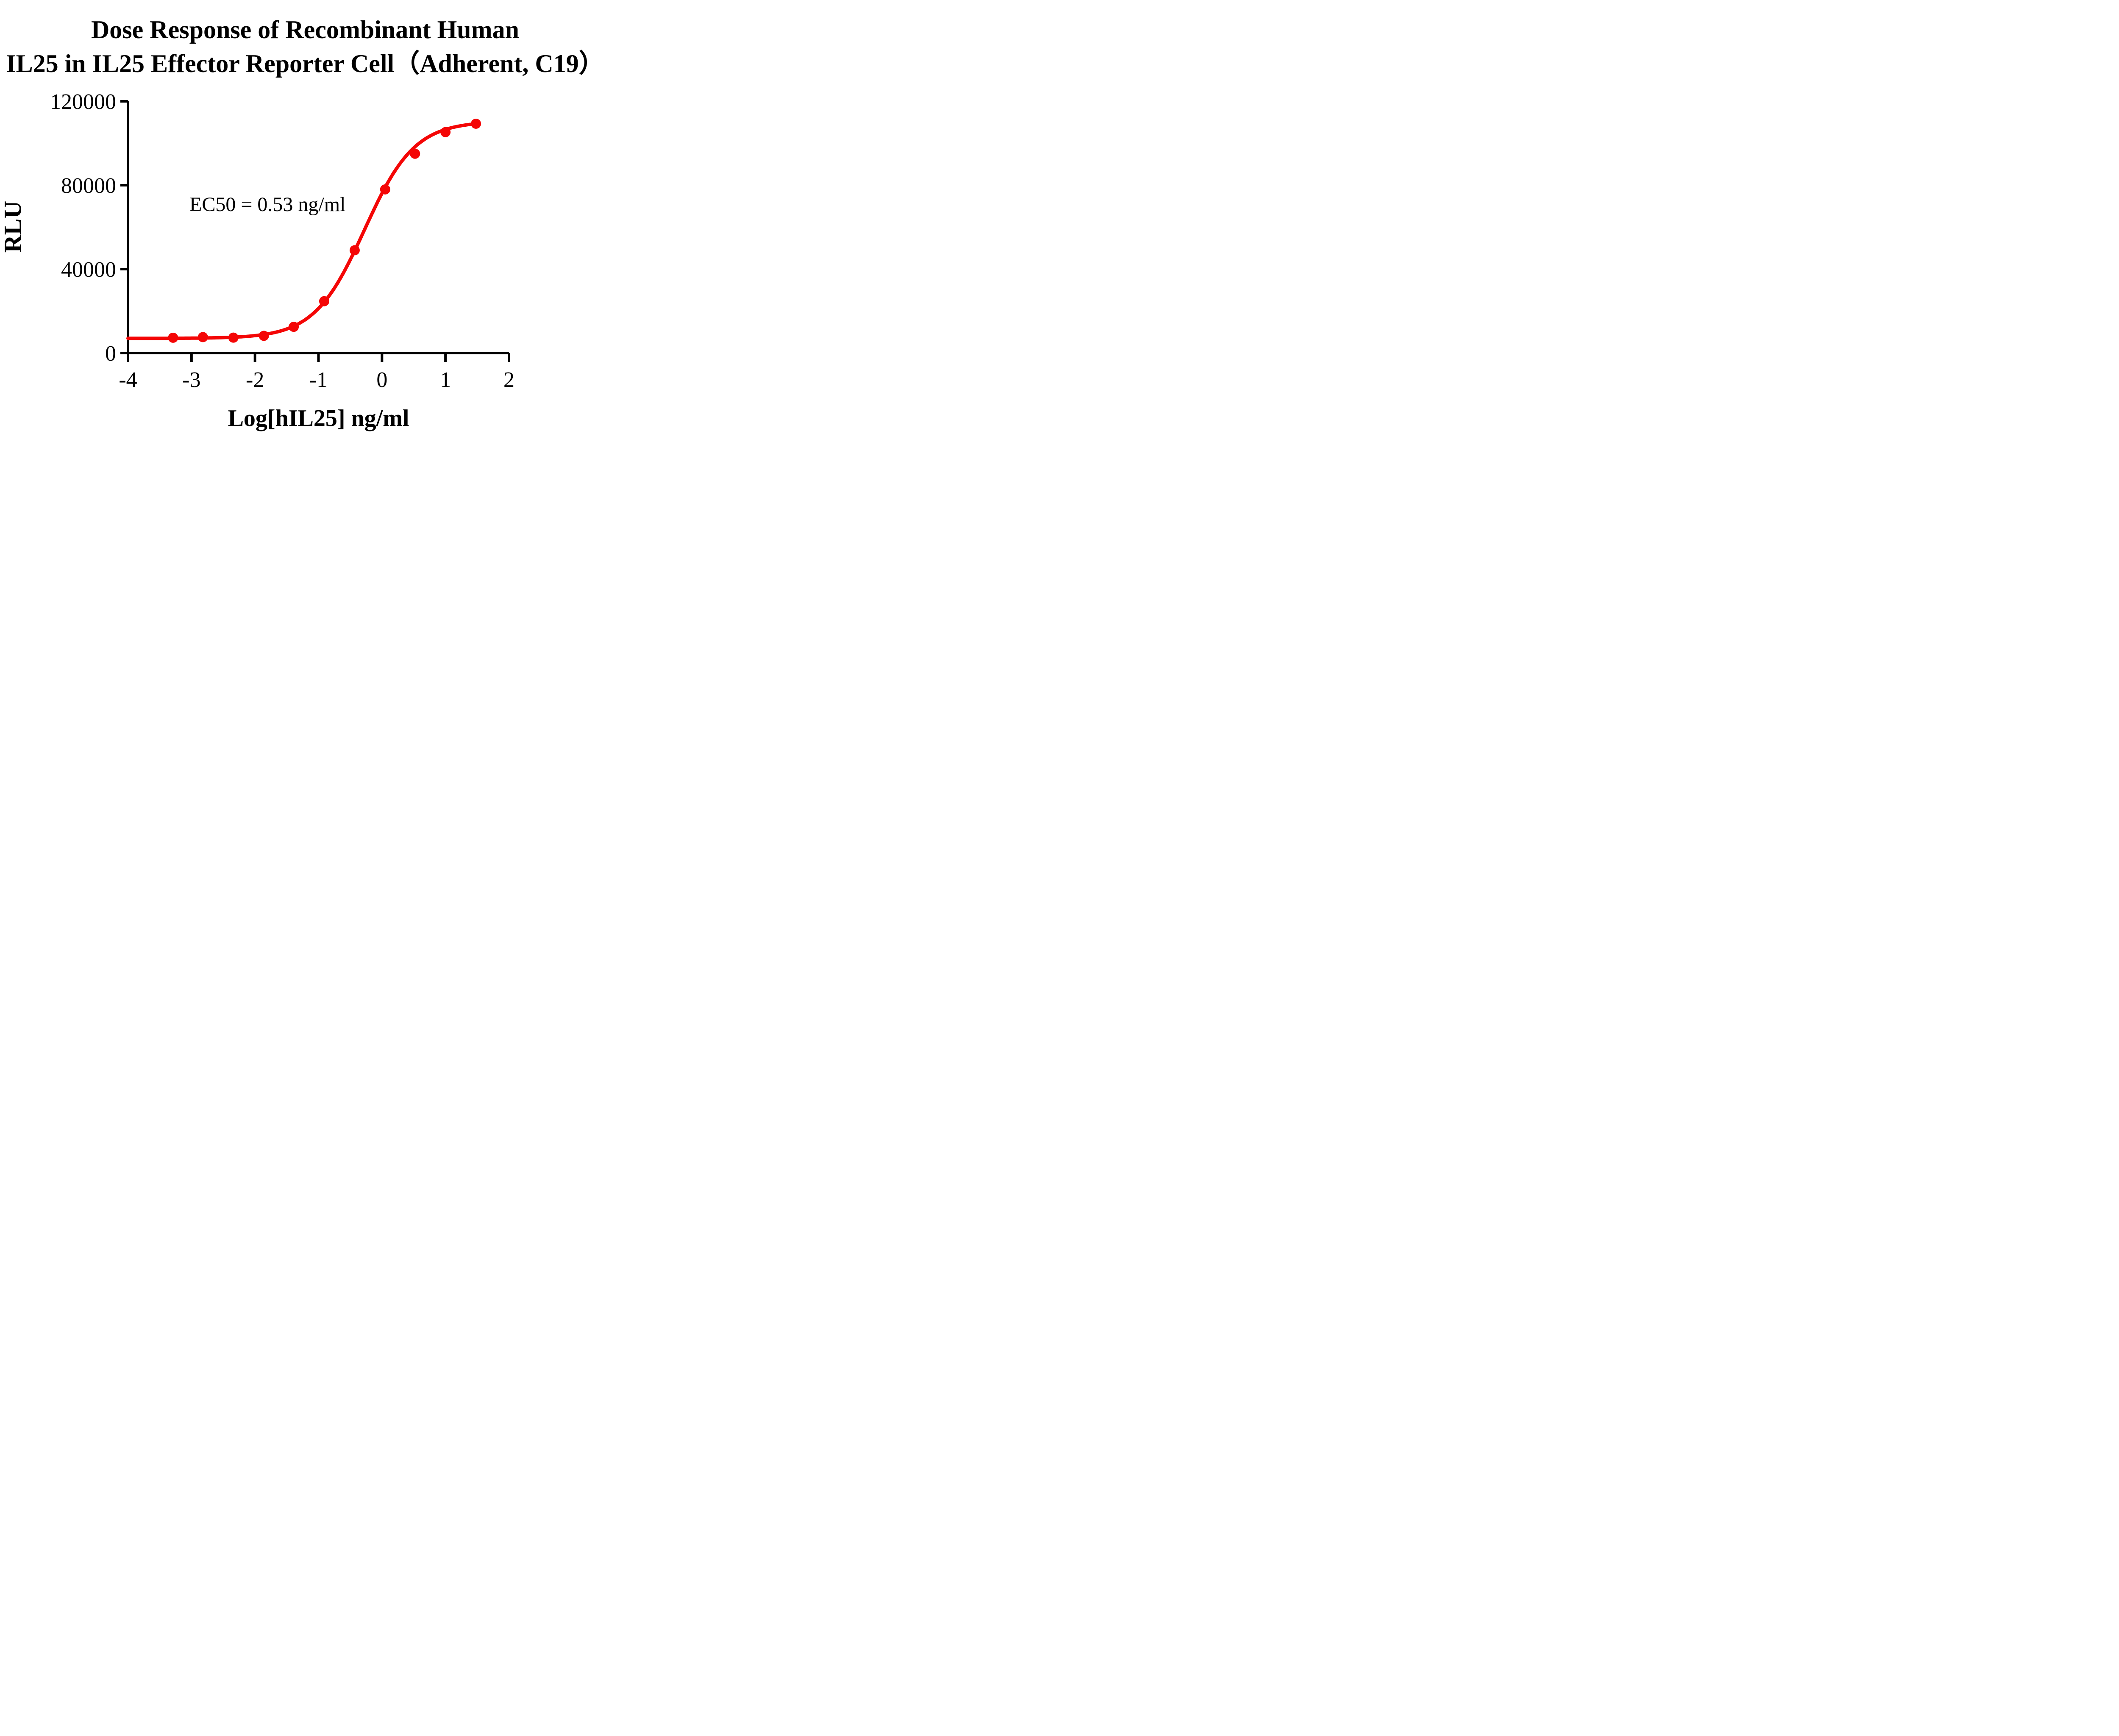  Describe the element at coordinates (267, 204) in the screenshot. I see `ec50-annotation: EC50 = 0.53 ng/ml` at that location.